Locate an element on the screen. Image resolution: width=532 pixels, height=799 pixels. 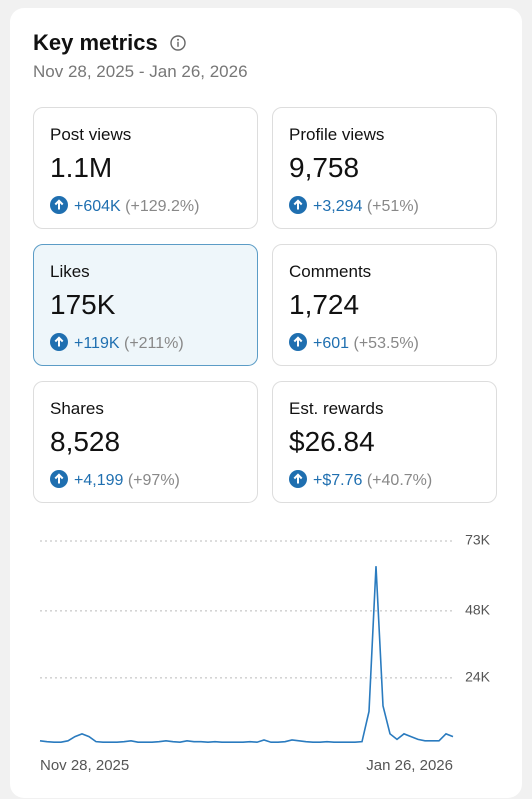
metric-change: +4,199 (+97%) is located at coordinates (115, 480).